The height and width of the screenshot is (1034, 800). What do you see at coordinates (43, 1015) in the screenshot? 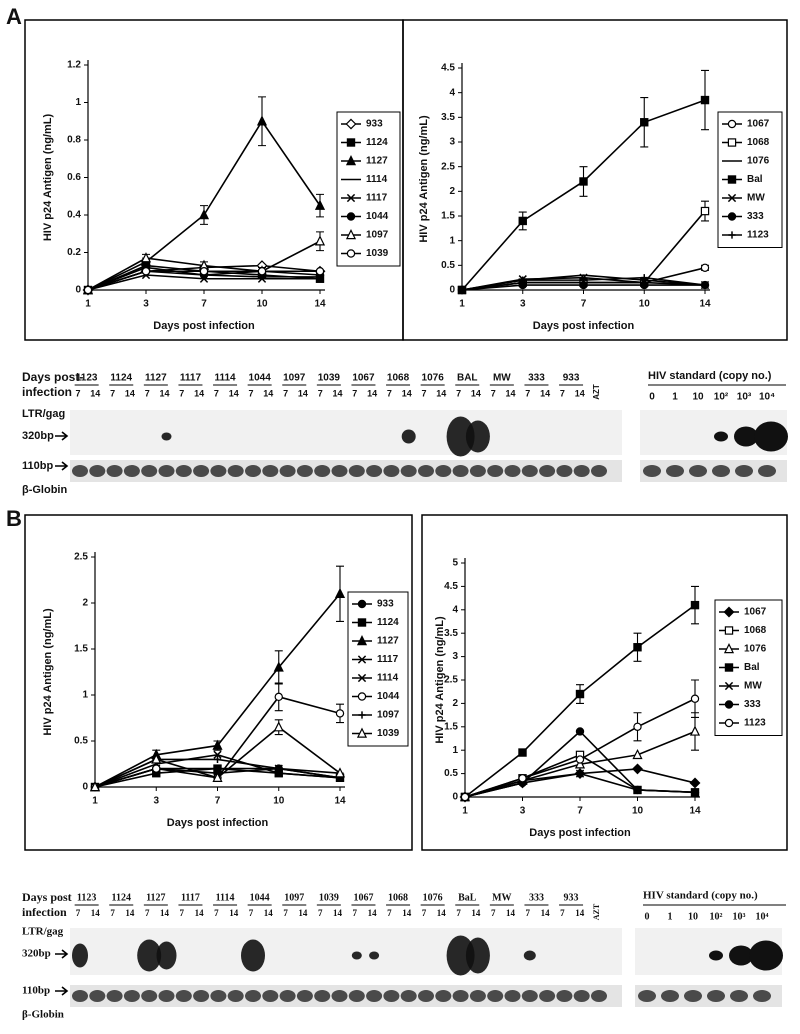
I see `globin-label: β-Globin` at bounding box center [43, 1015].